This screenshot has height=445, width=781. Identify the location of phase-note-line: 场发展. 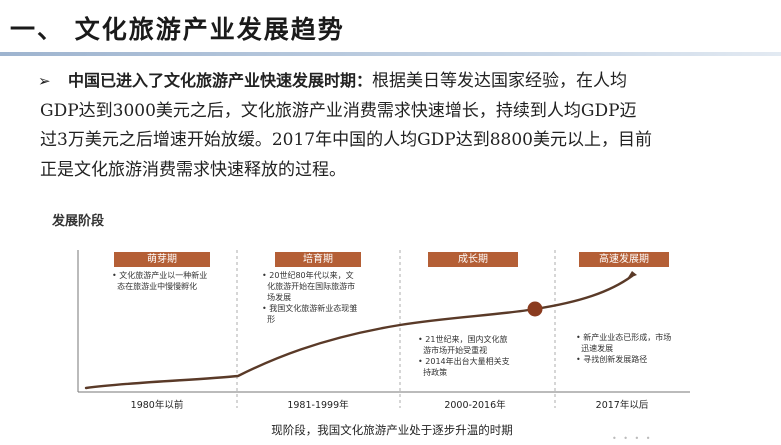
(277, 297).